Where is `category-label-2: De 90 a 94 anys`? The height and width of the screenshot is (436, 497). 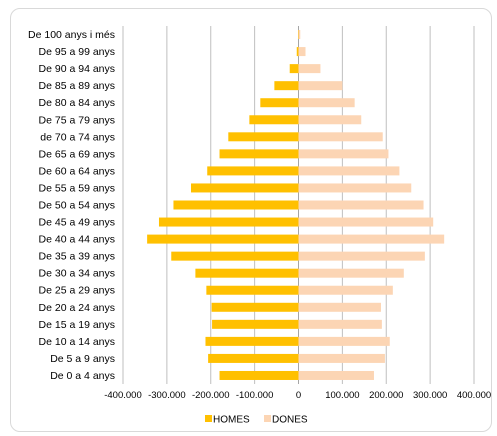
category-label-2: De 90 a 94 anys is located at coordinates (77, 69).